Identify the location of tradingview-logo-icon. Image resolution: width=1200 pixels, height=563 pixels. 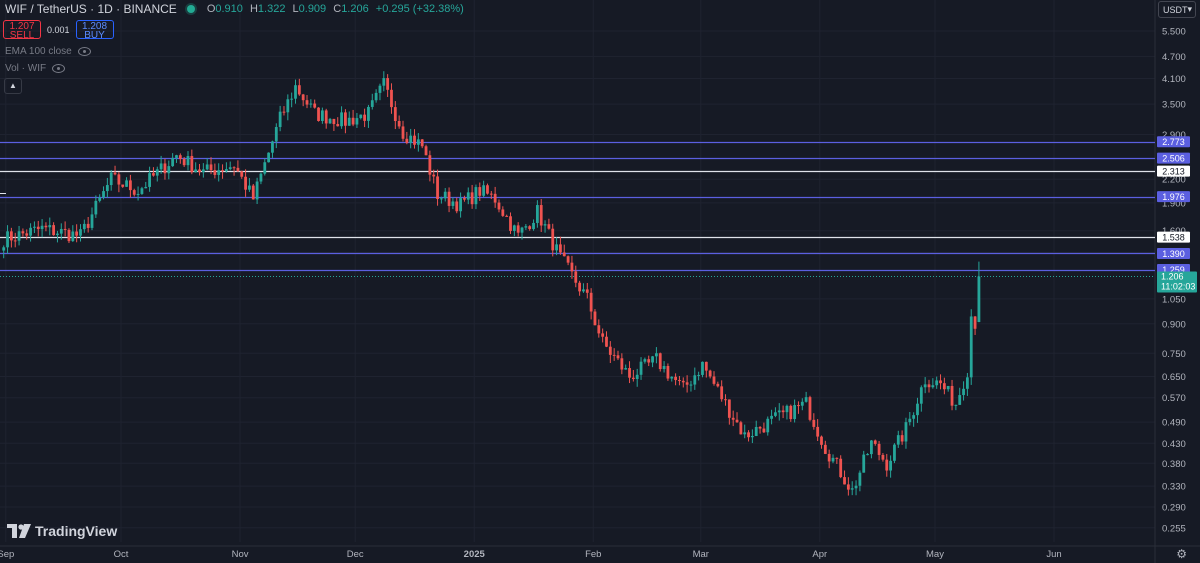
(19, 531).